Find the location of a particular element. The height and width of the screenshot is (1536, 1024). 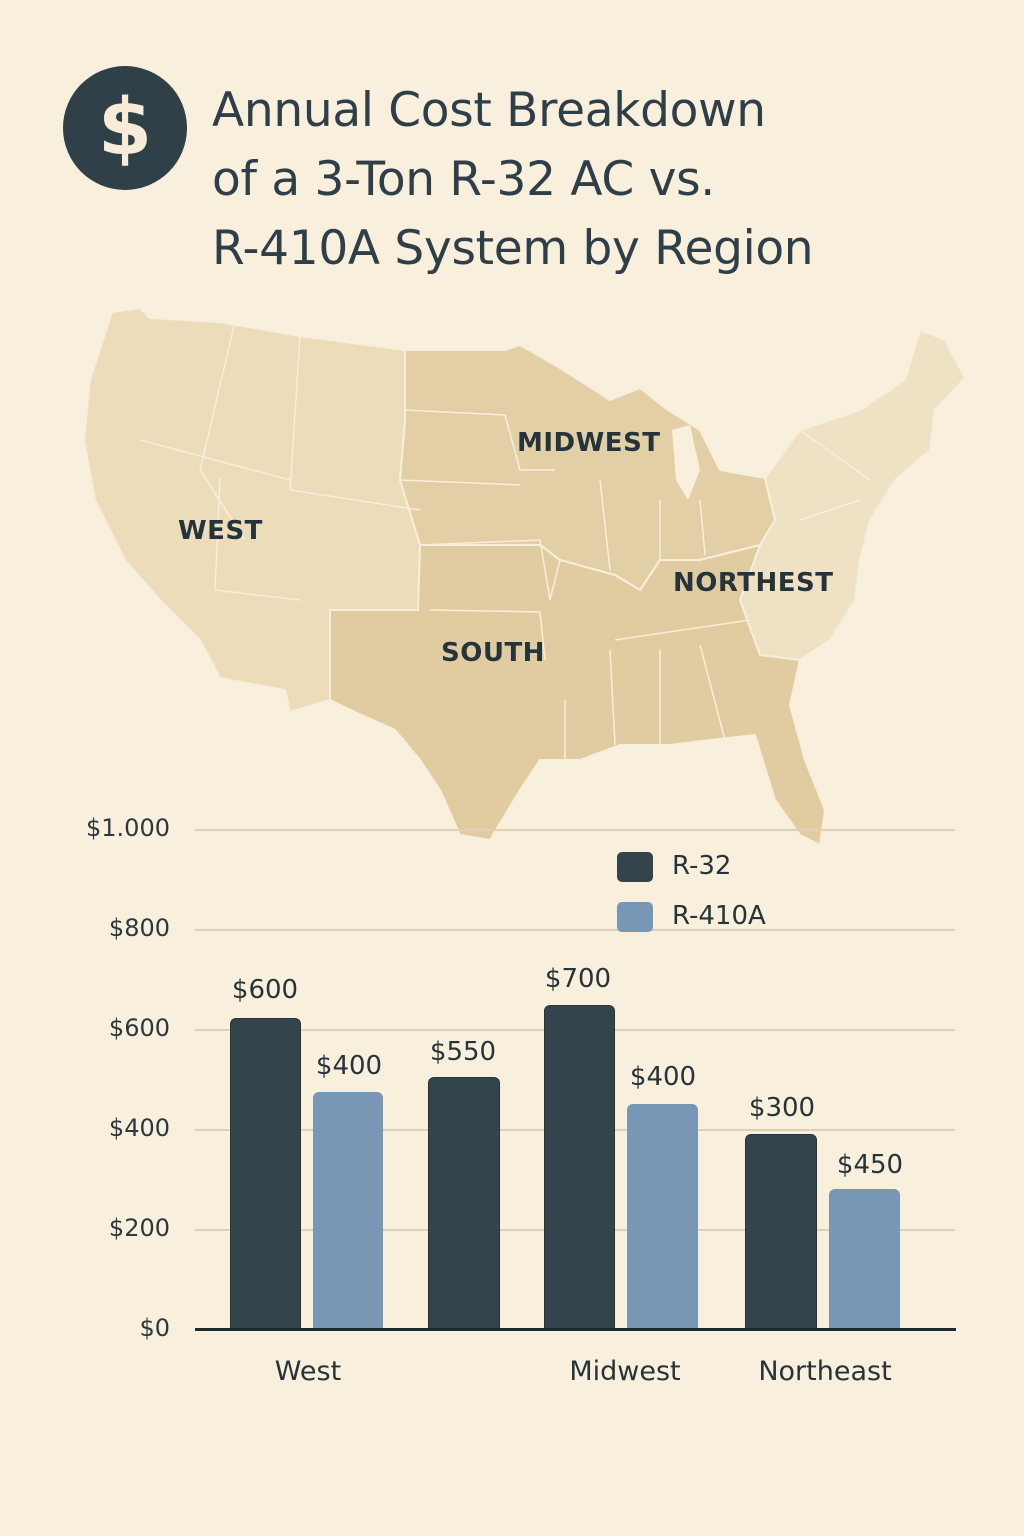

title-line-1: Annual Cost Breakdown is located at coordinates (489, 110).